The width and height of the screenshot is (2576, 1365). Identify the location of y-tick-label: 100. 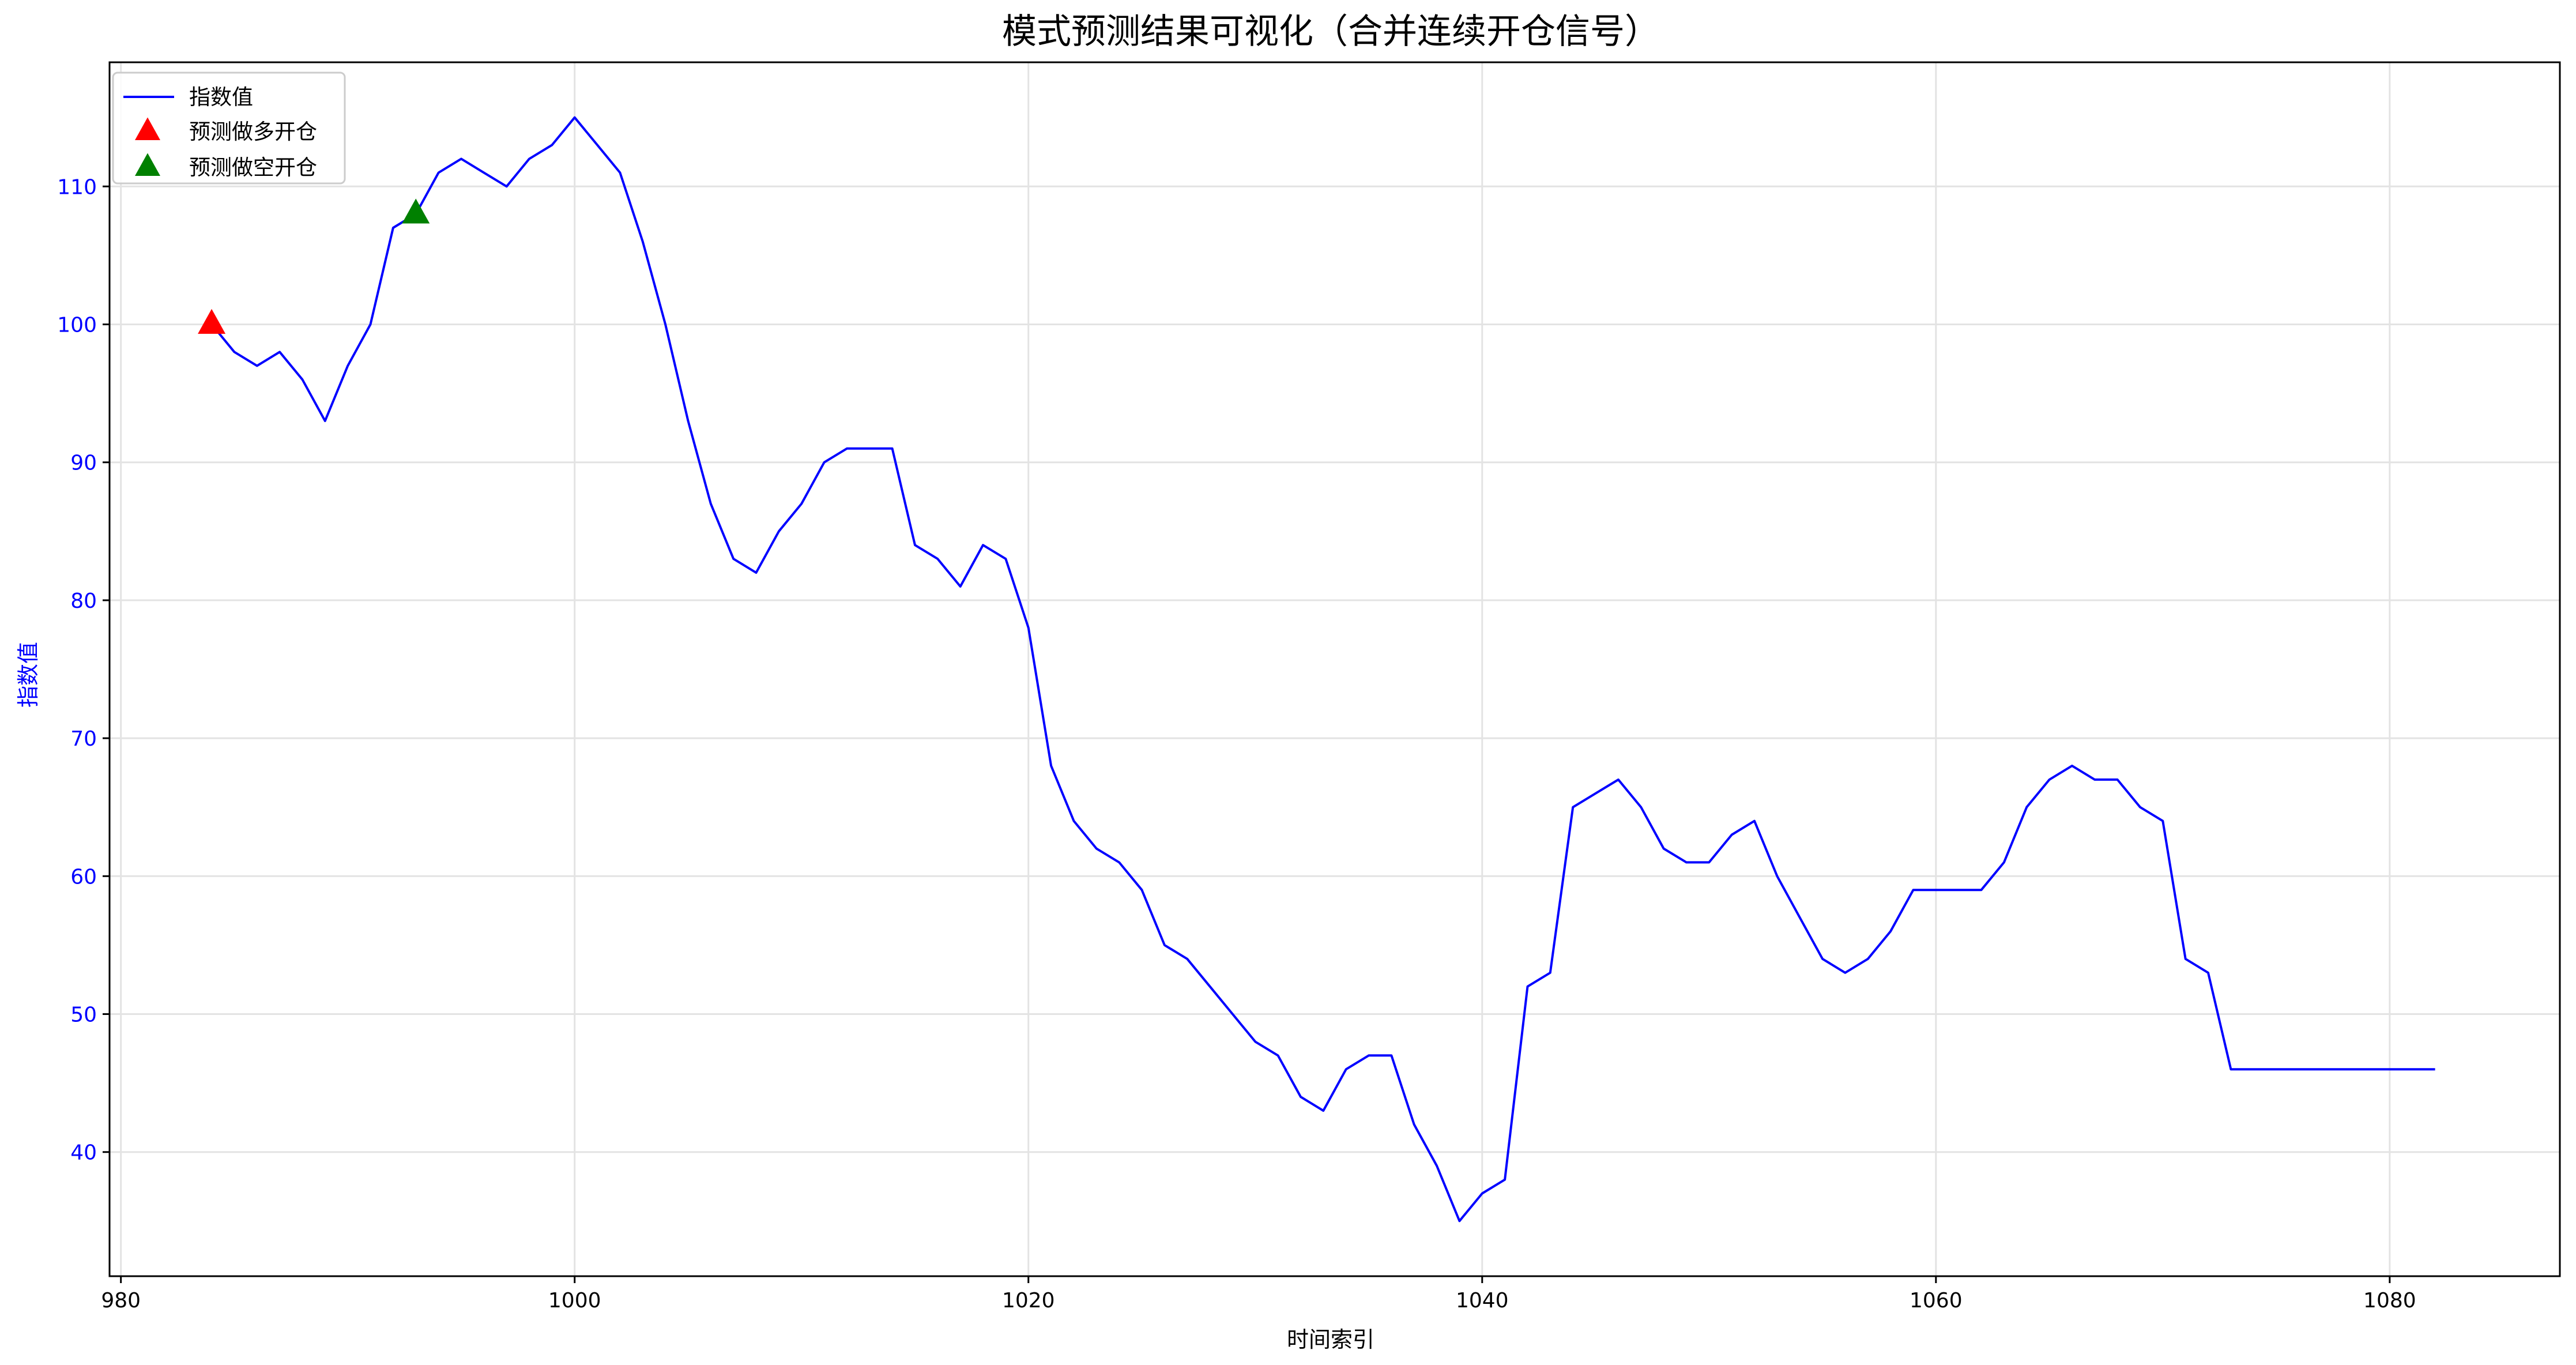
(77, 325).